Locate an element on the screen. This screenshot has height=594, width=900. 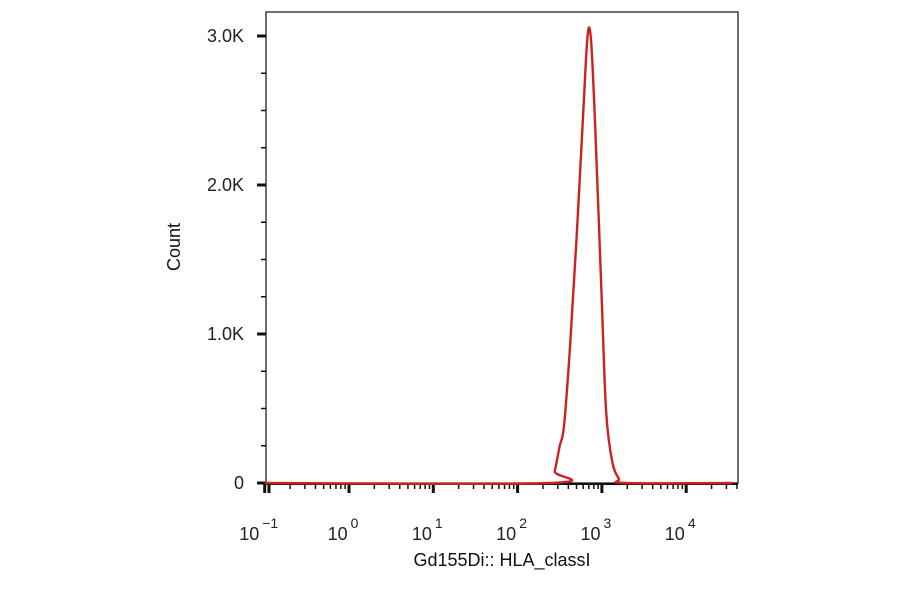
x-tick-exponent: 4 is located at coordinates (692, 523).